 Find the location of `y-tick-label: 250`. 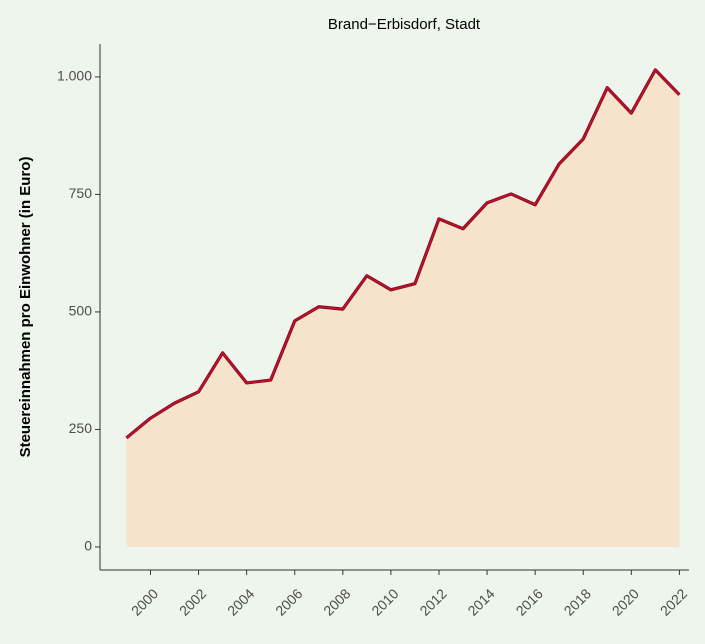

y-tick-label: 250 is located at coordinates (81, 428).